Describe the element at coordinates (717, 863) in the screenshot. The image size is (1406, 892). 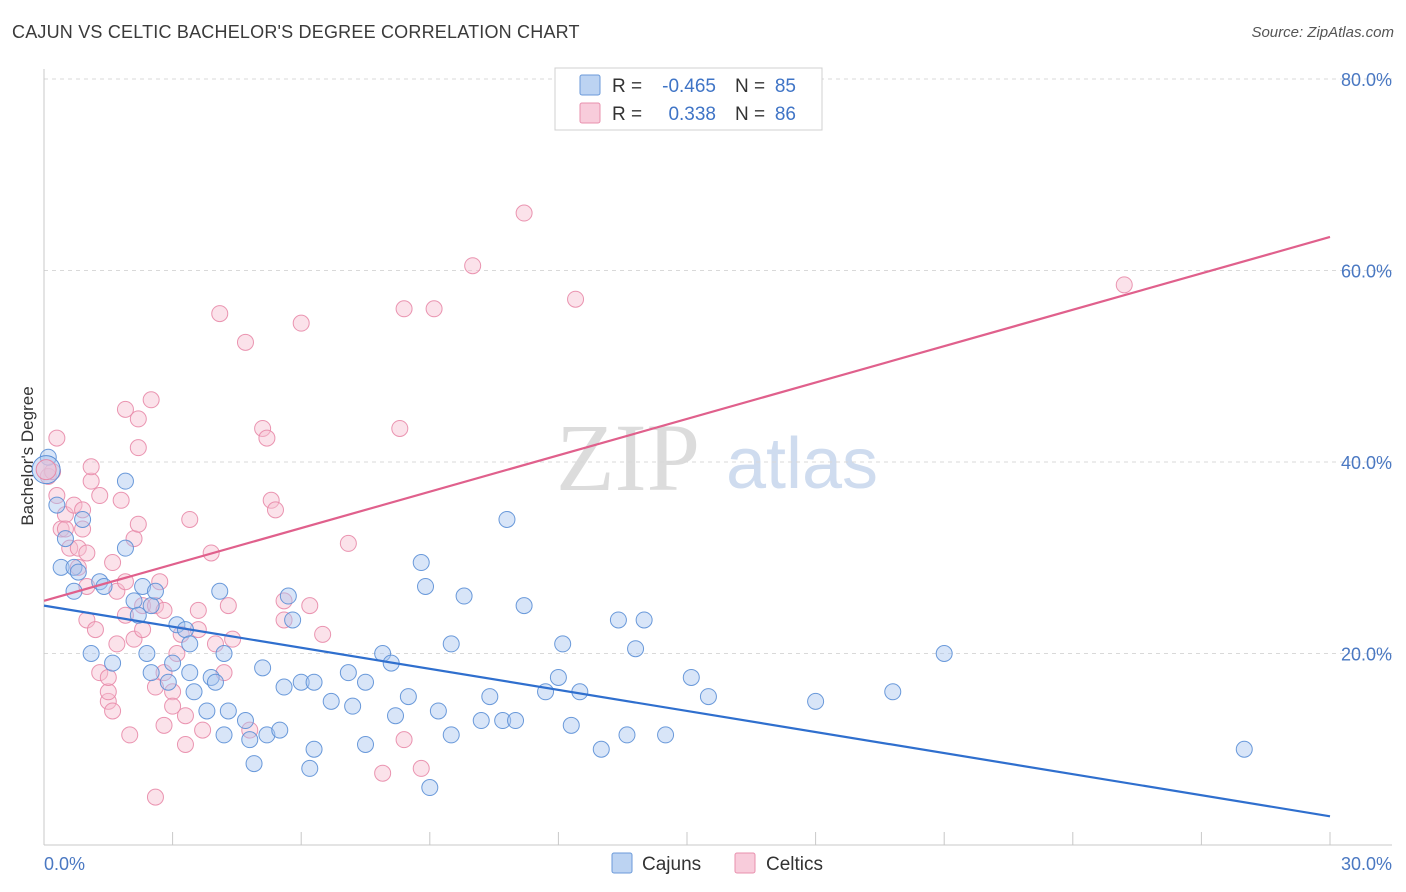
I see `series-legend: Cajuns Celtics` at that location.